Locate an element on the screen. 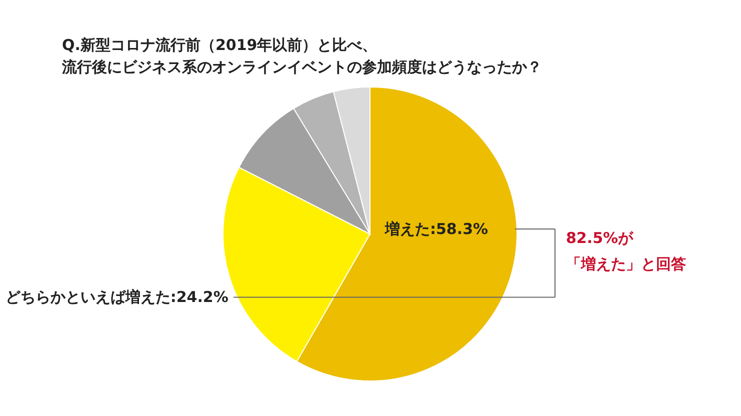 The image size is (741, 416). text: 82.5%が is located at coordinates (600, 238).